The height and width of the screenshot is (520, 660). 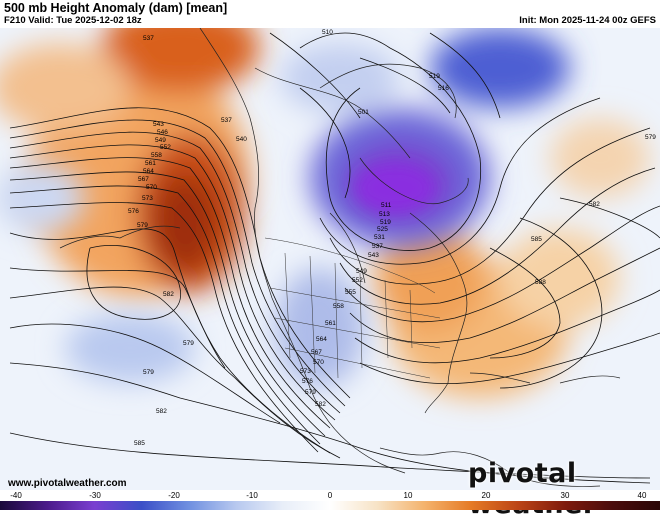 What do you see at coordinates (330, 505) in the screenshot?
I see `colorbar-strip` at bounding box center [330, 505].